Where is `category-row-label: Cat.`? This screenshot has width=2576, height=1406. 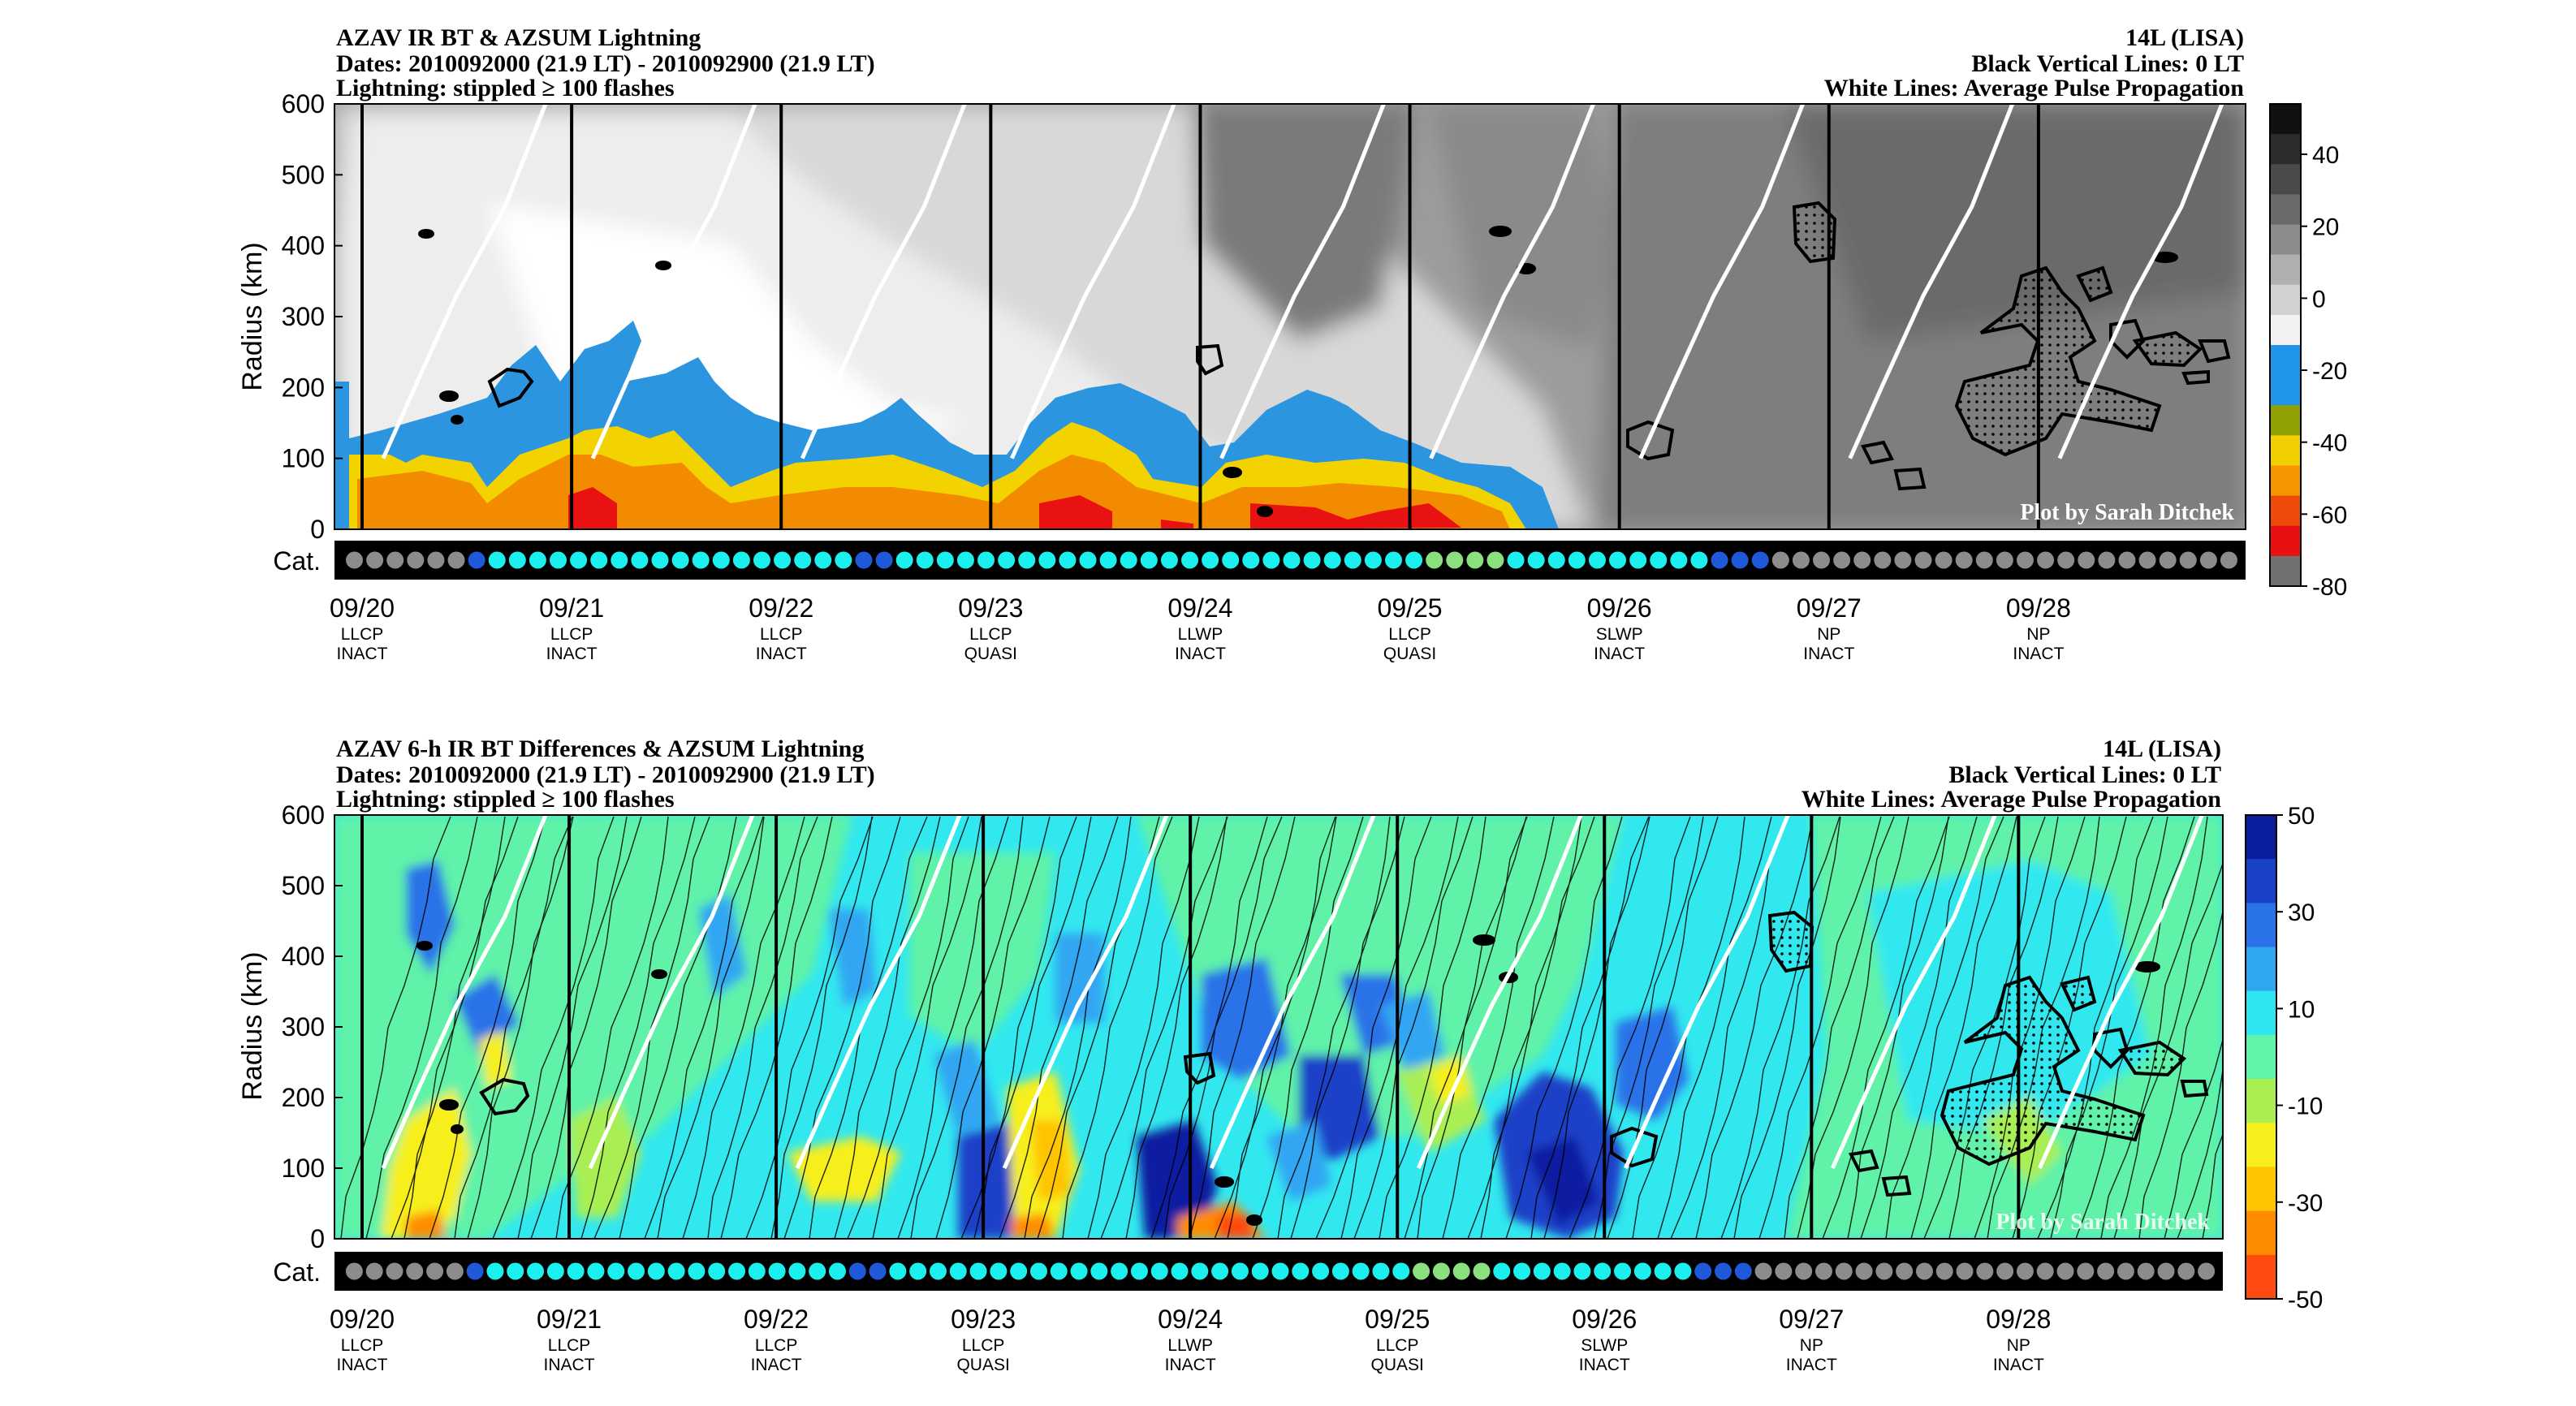 category-row-label: Cat. is located at coordinates (297, 1272).